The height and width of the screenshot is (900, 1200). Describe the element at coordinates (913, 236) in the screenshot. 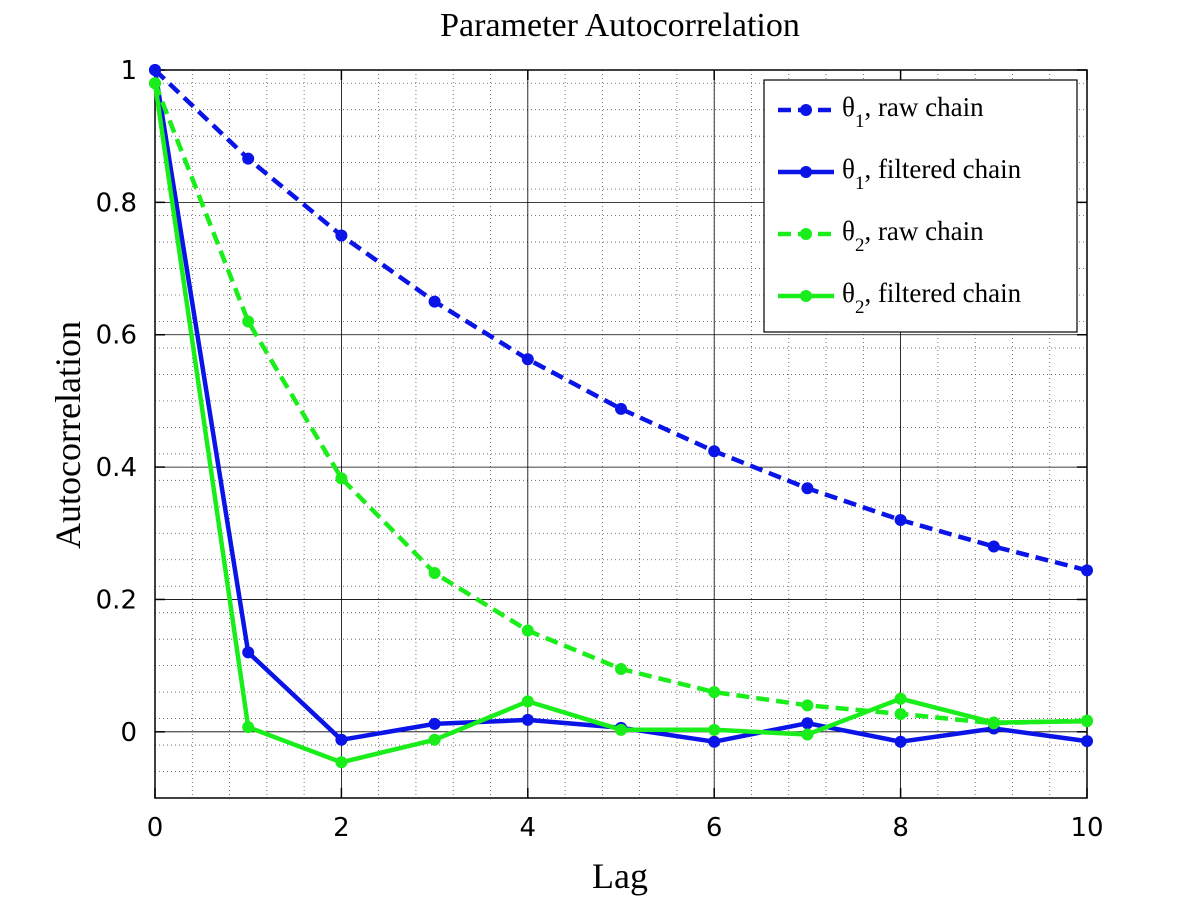

I see `legend-label: θ2, raw chain` at that location.